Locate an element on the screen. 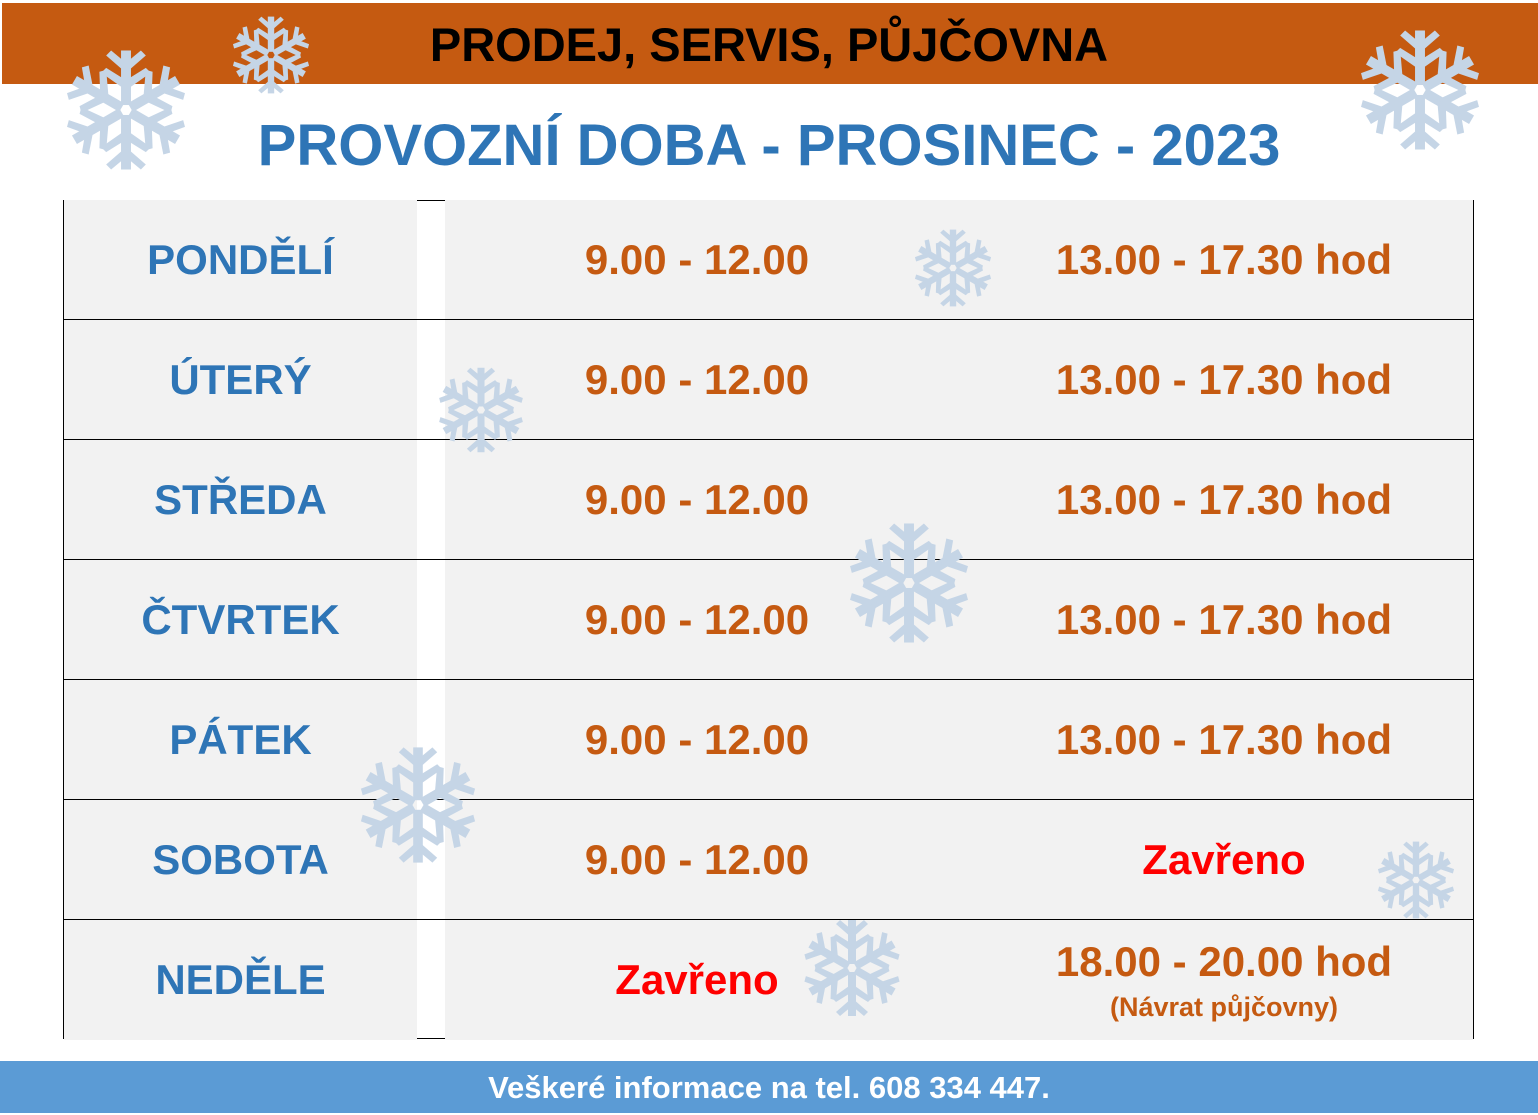 The height and width of the screenshot is (1115, 1538). table-row: SOBOTA 9.00 - 12.00 Zavřeno is located at coordinates (768, 860).